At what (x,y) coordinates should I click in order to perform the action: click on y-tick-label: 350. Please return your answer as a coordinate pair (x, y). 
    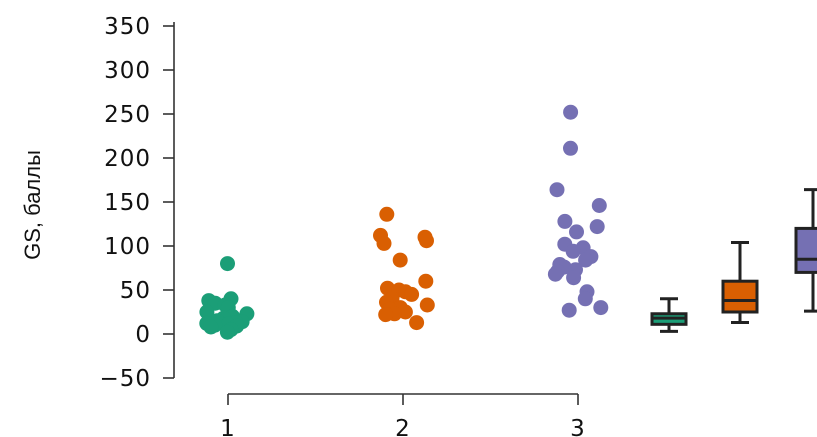
    Looking at the image, I should click on (127, 27).